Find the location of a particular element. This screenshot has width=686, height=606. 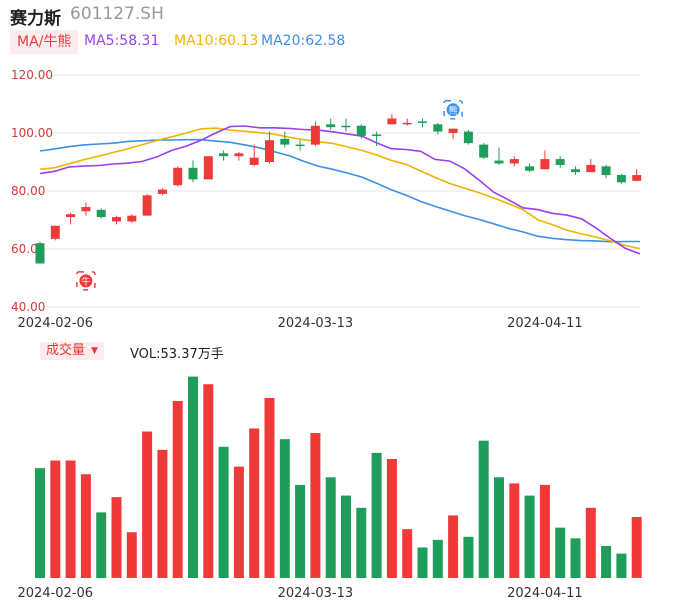

y-tick-label: 120.00 is located at coordinates (32, 75).